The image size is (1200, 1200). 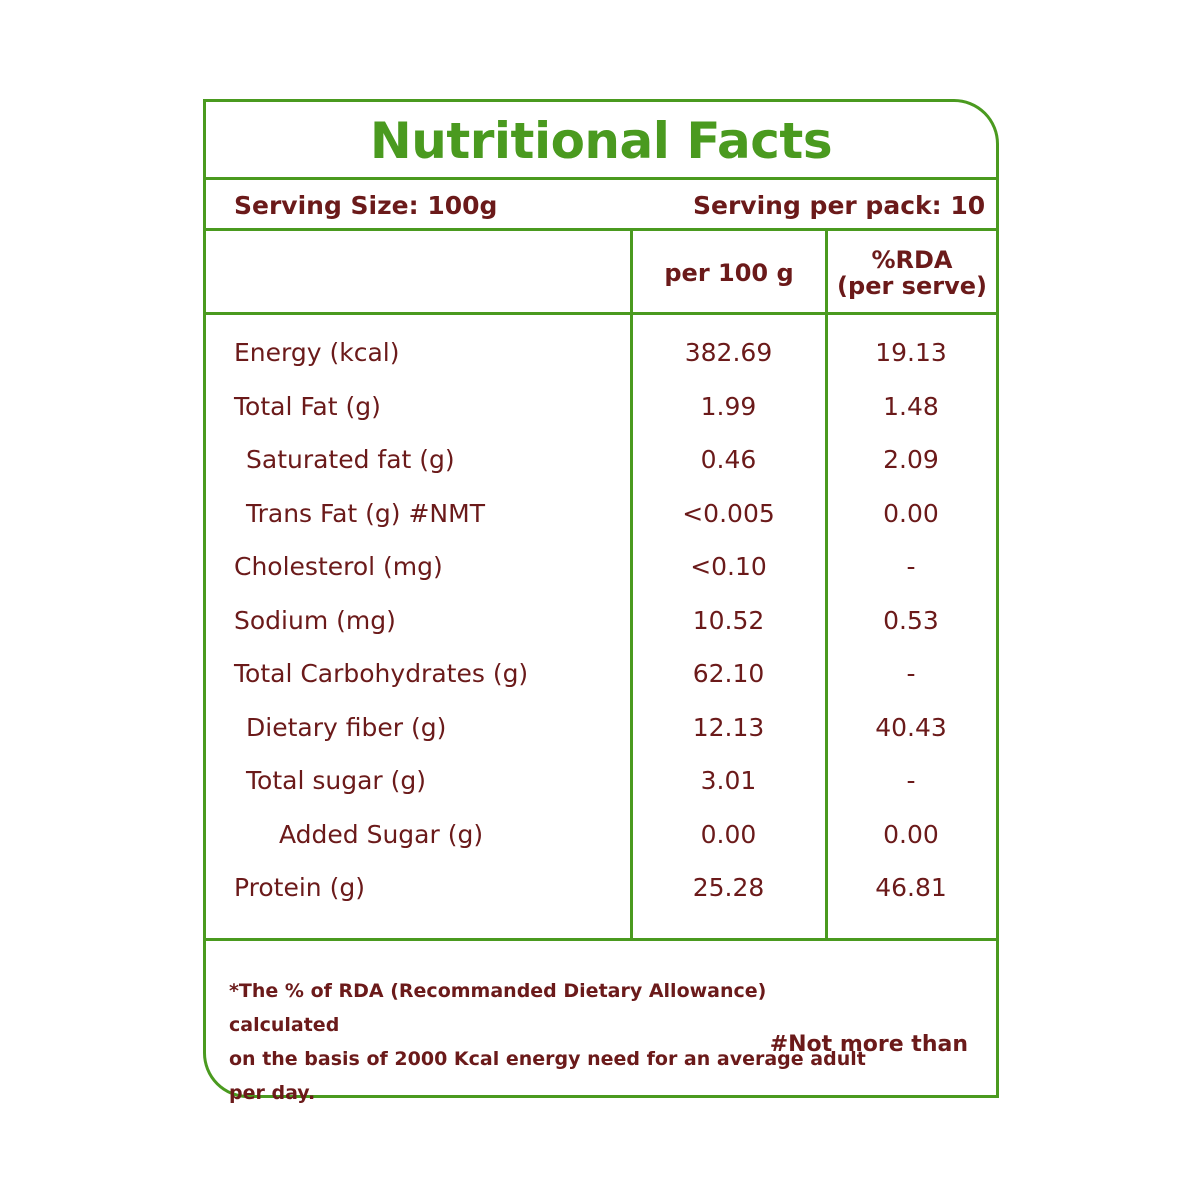 I want to click on nutrient-label: Added Sugar (g), so click(x=381, y=834).